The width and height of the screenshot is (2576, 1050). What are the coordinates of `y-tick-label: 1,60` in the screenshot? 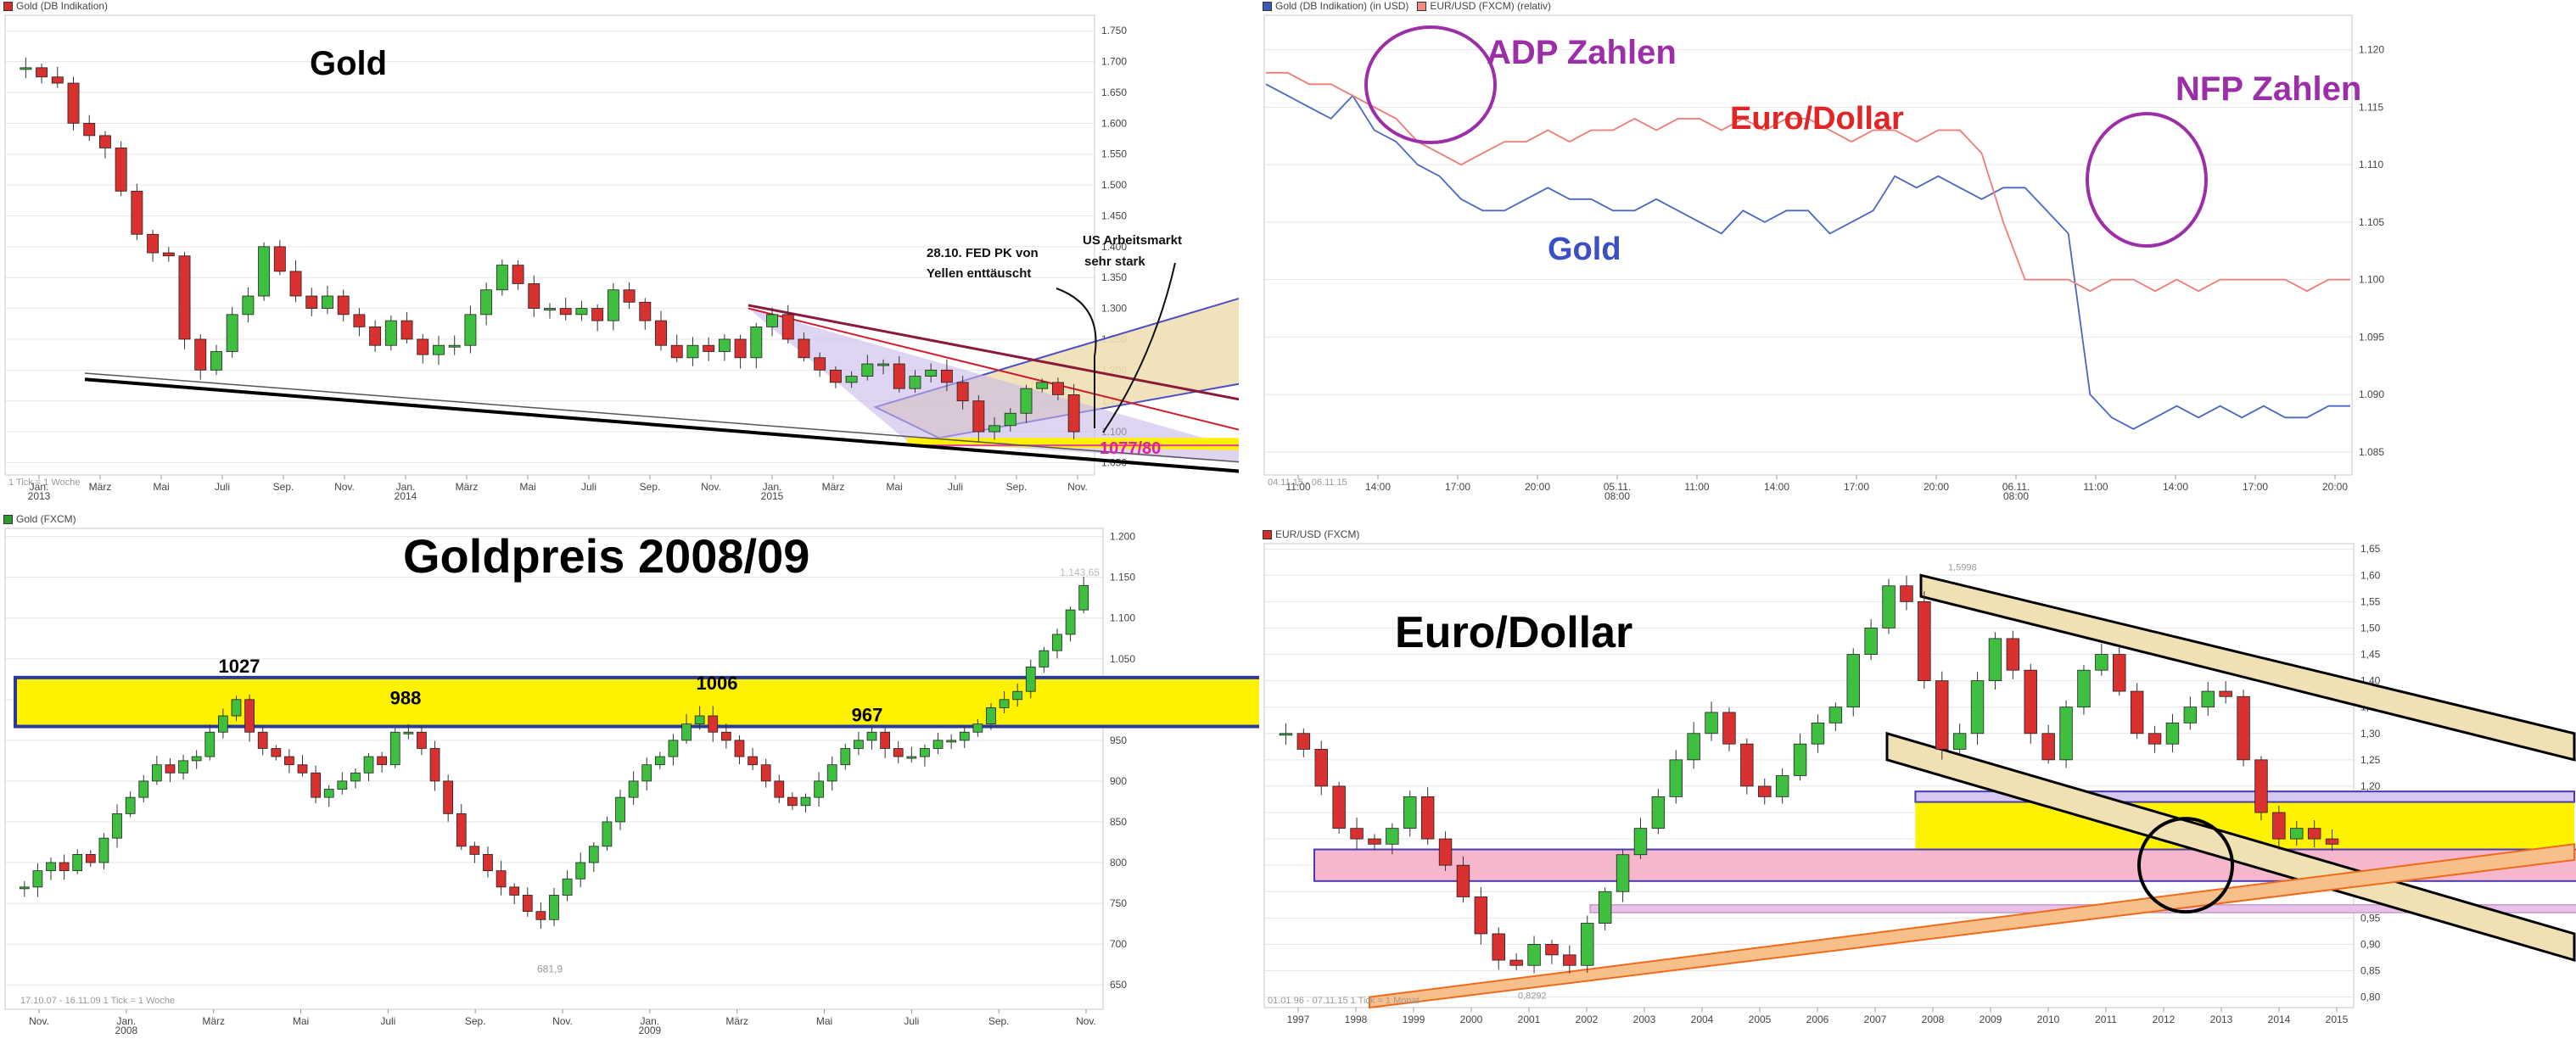 It's located at (2370, 575).